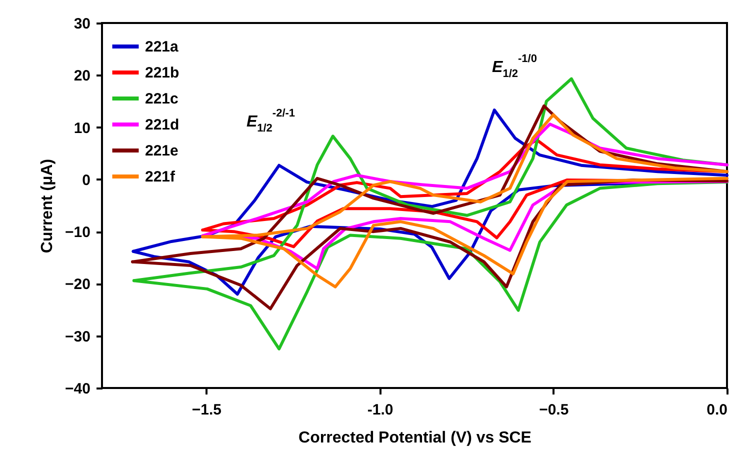  Describe the element at coordinates (554, 410) in the screenshot. I see `x-tick-label: −0.5` at that location.